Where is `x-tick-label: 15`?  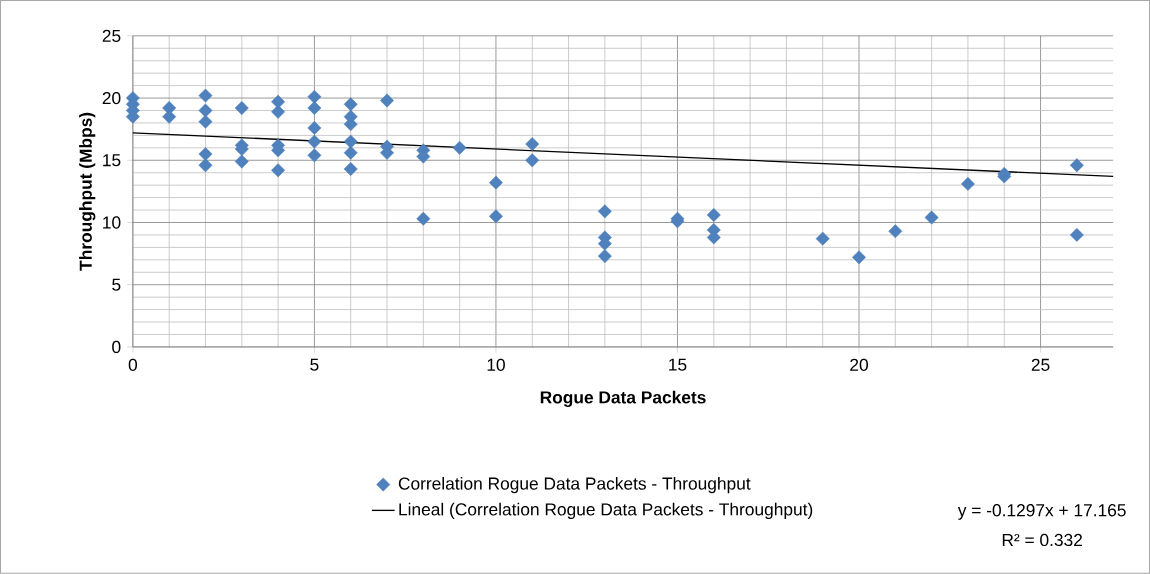 x-tick-label: 15 is located at coordinates (678, 364).